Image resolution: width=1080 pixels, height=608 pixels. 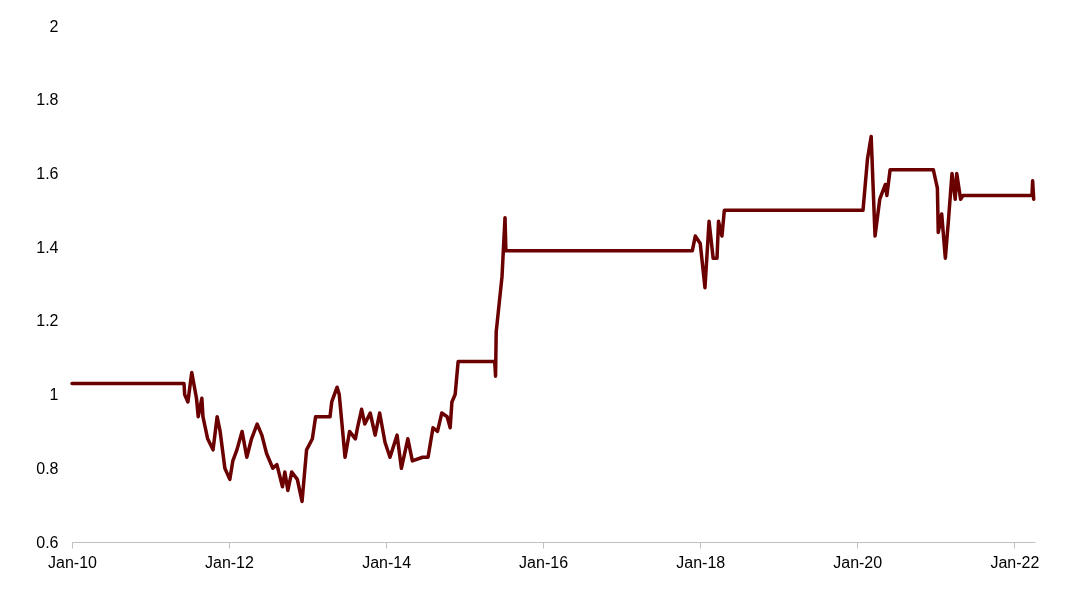 What do you see at coordinates (47, 321) in the screenshot?
I see `y-tick-label: 1.2` at bounding box center [47, 321].